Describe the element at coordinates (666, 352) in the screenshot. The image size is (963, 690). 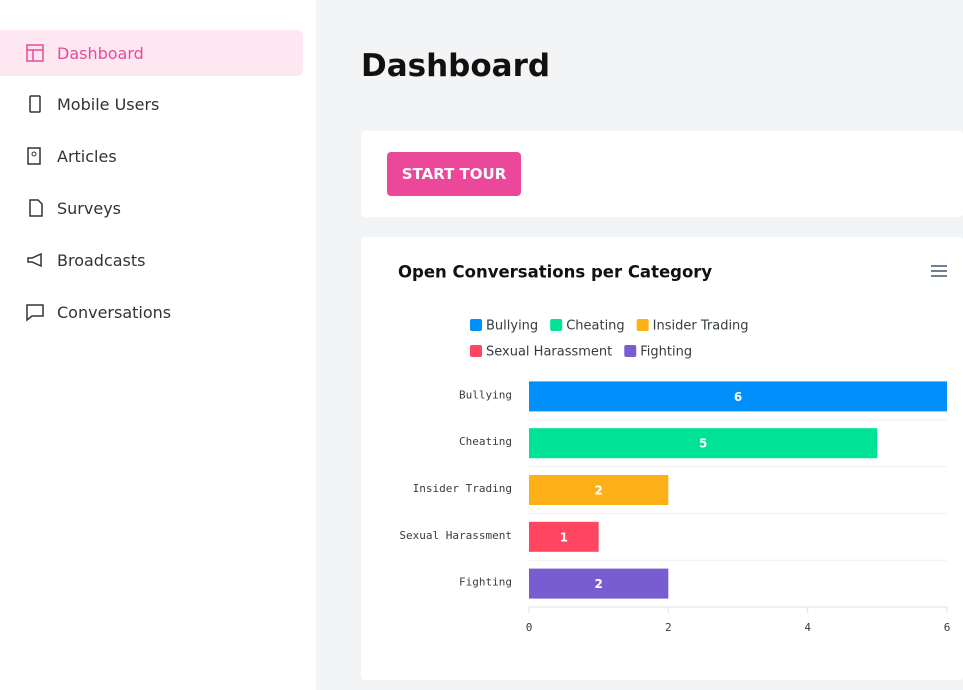
I see `legend-label: Fighting` at that location.